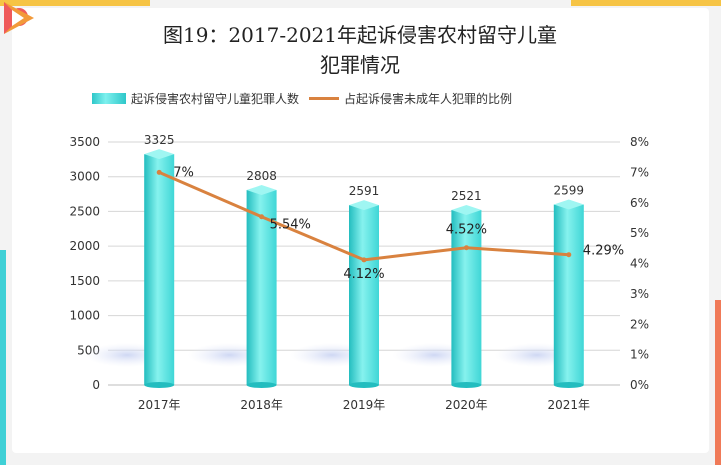 The image size is (721, 465). What do you see at coordinates (75, 3) in the screenshot?
I see `decor-band-top-left` at bounding box center [75, 3].